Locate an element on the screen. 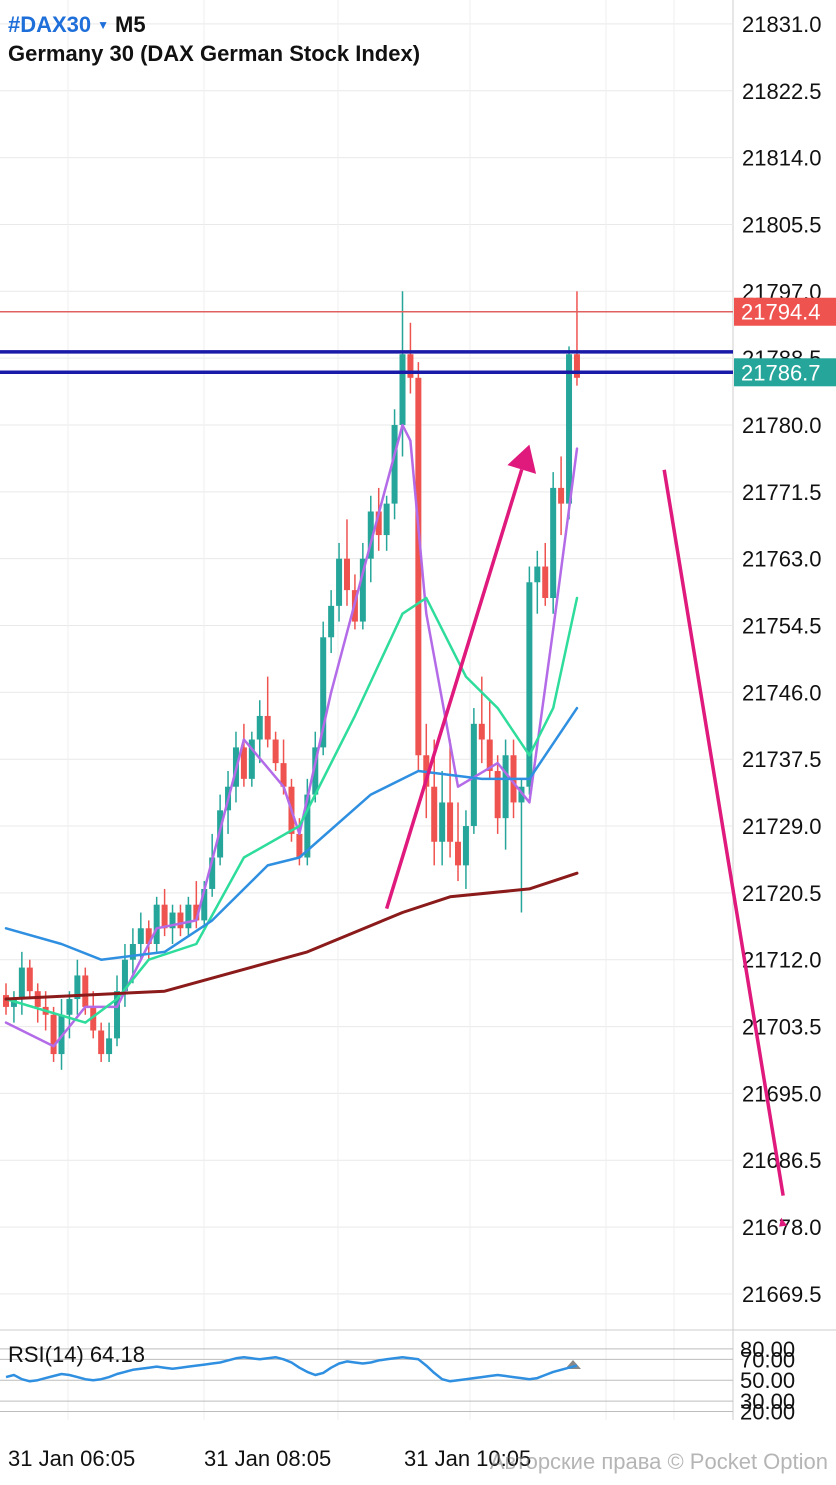 The width and height of the screenshot is (836, 1485). y-tick-label: 21729.0 is located at coordinates (782, 826).